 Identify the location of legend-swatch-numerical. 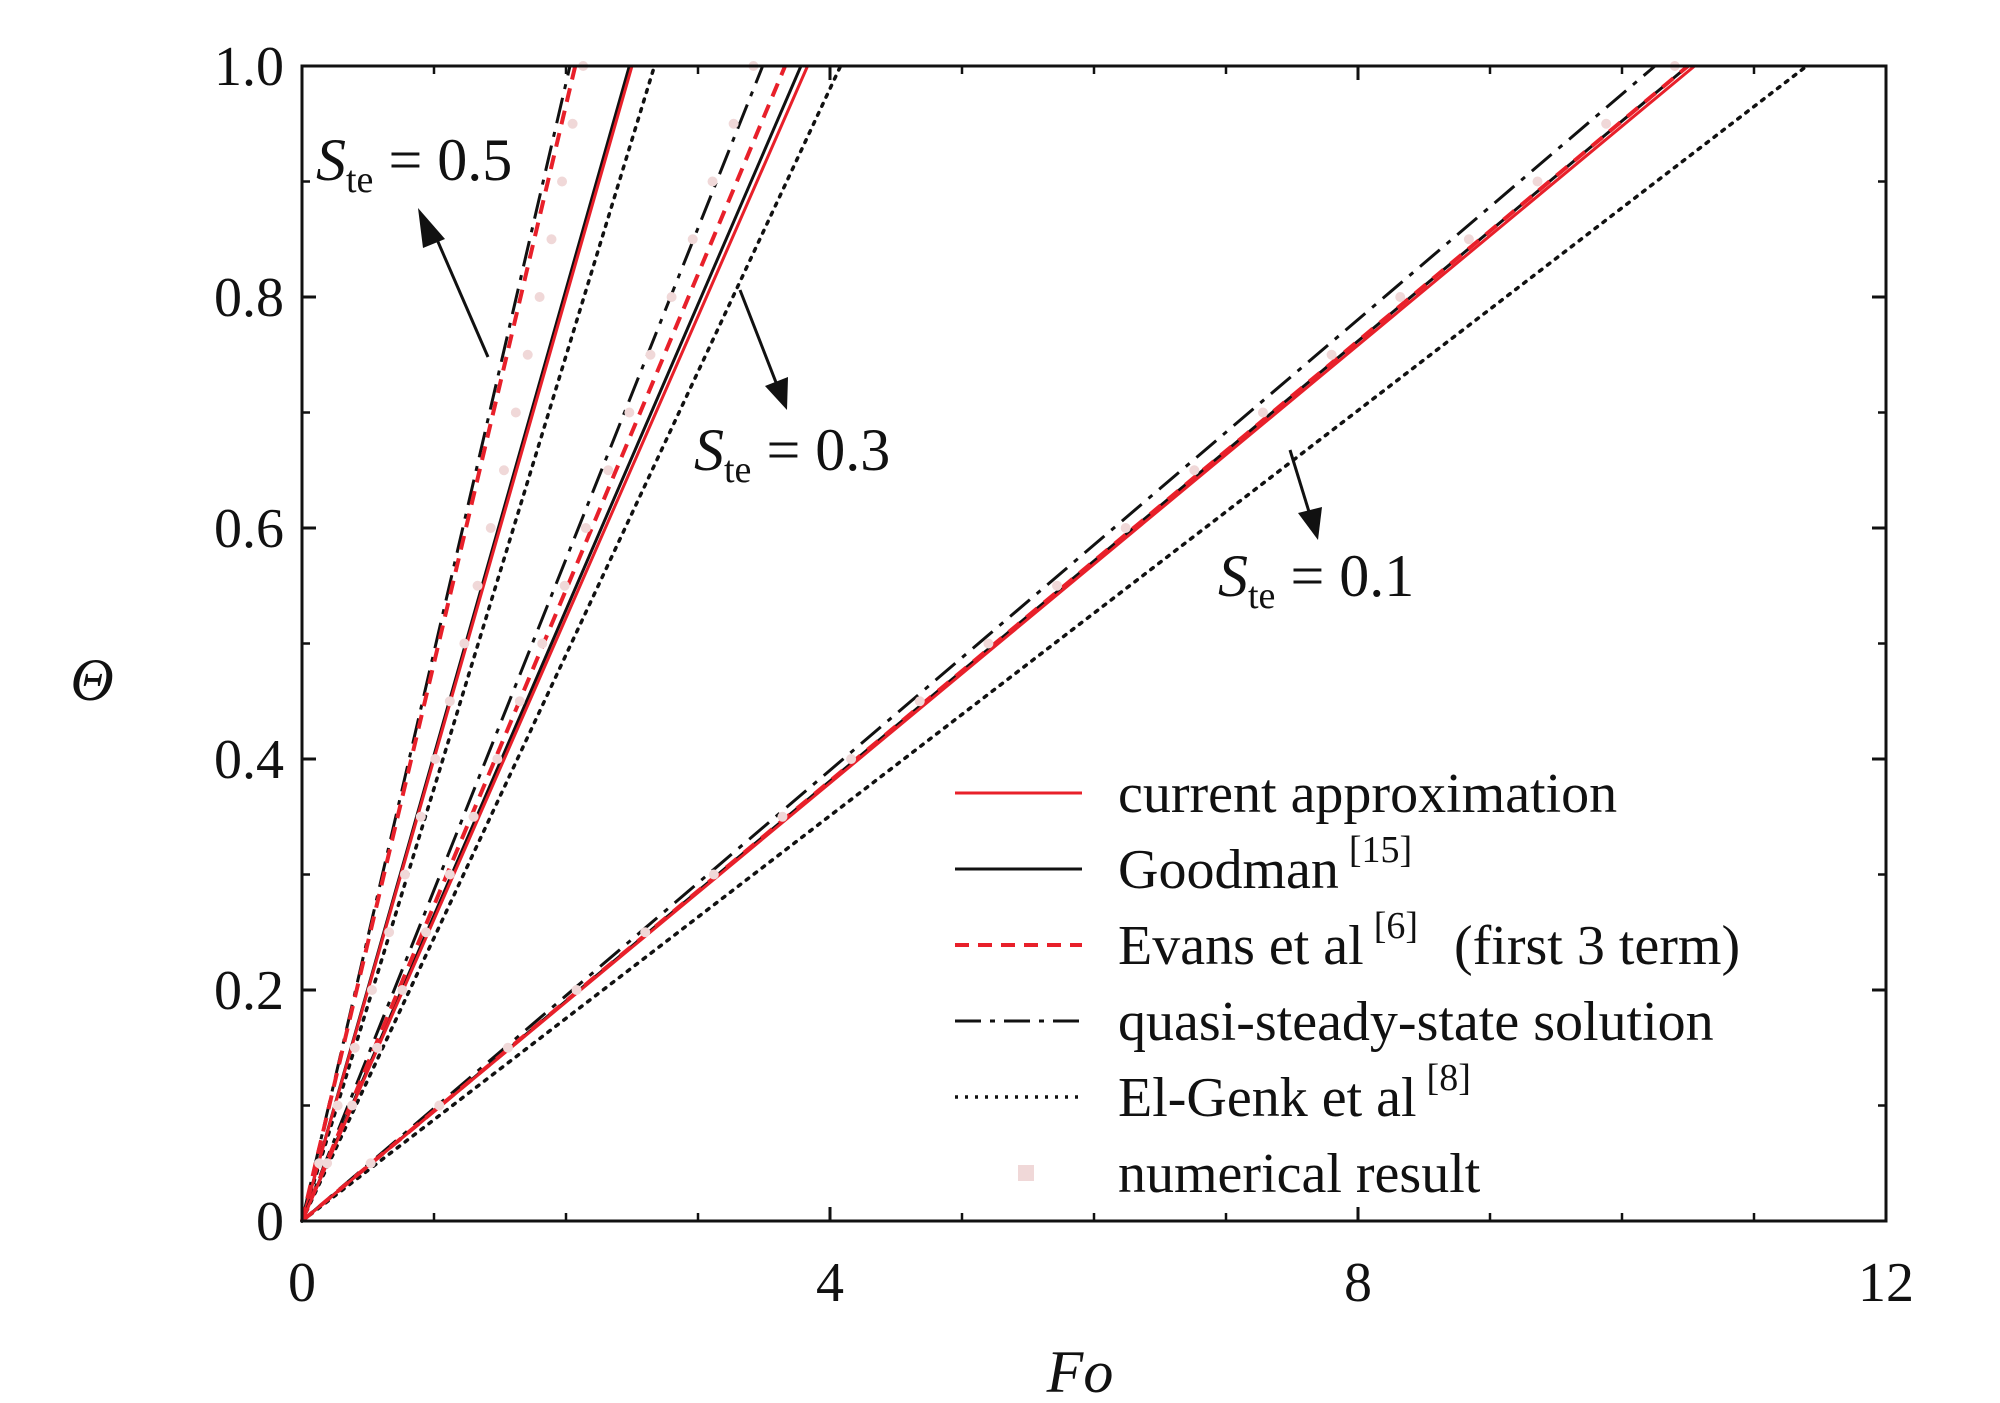
(1026, 1173).